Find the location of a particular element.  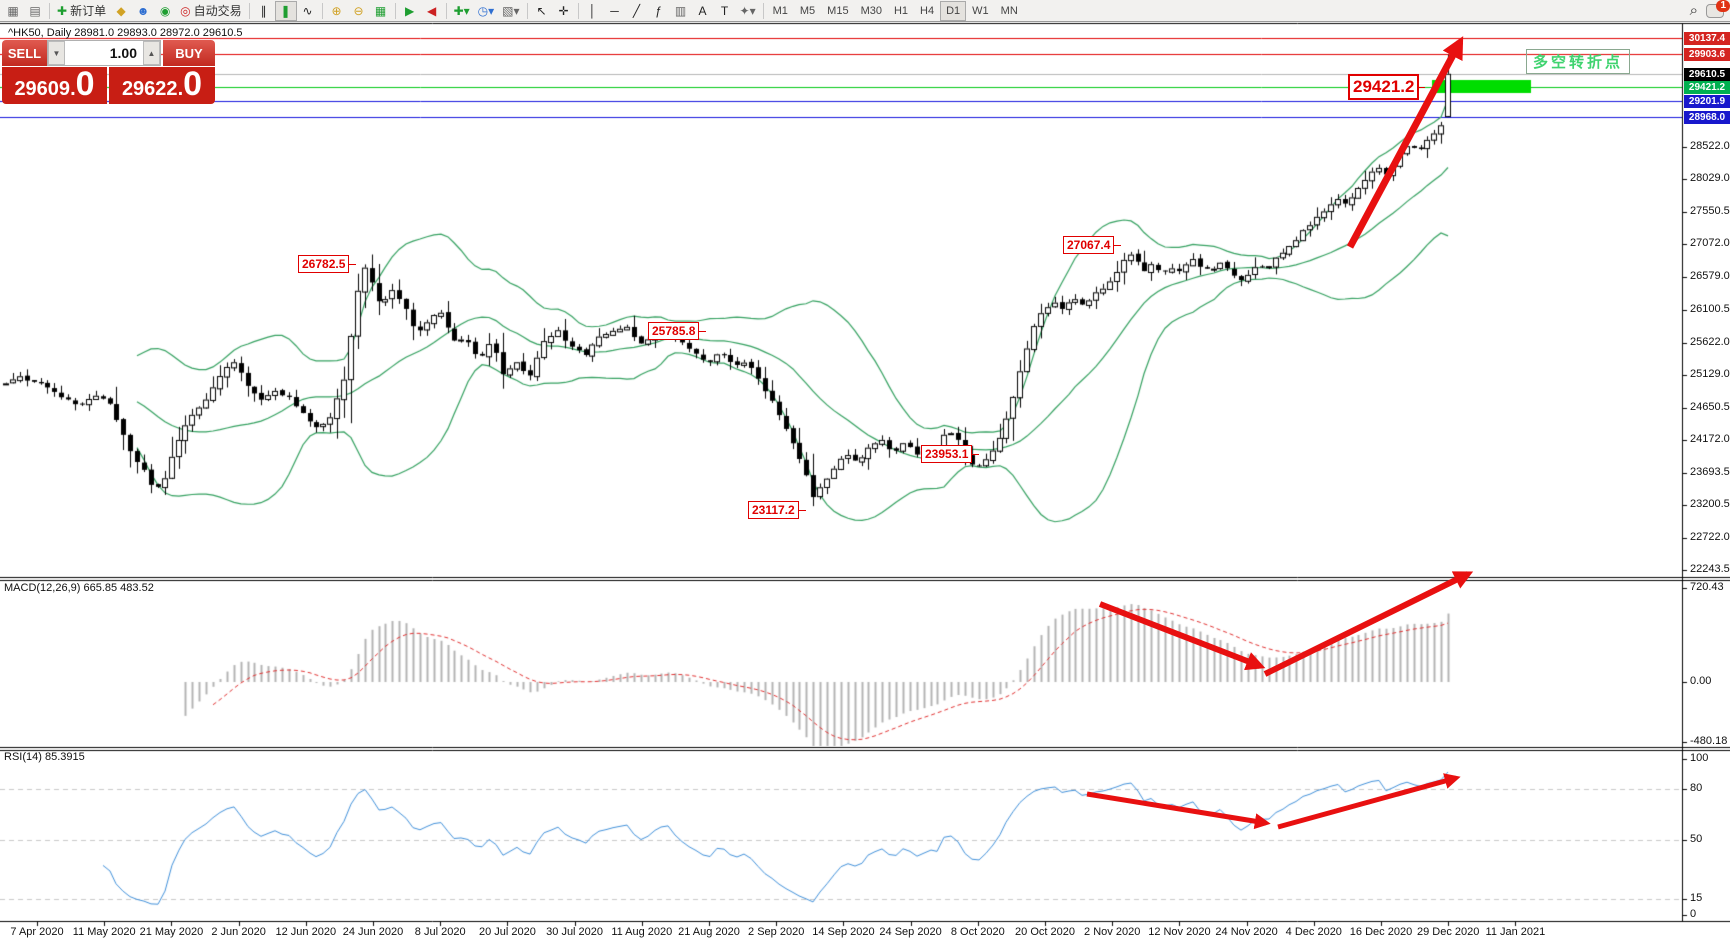

line-chart-icon-glyph: ∿ is located at coordinates (307, 10).